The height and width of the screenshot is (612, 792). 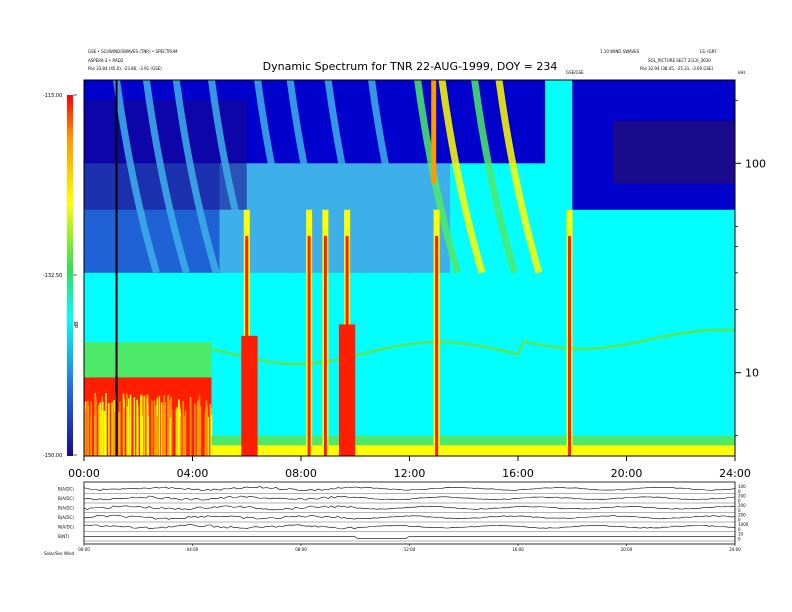 What do you see at coordinates (133, 51) in the screenshot?
I see `header-top-left-1: GSE • SCI/WIND/SWAVES (TNR) • SPECTRUM` at bounding box center [133, 51].